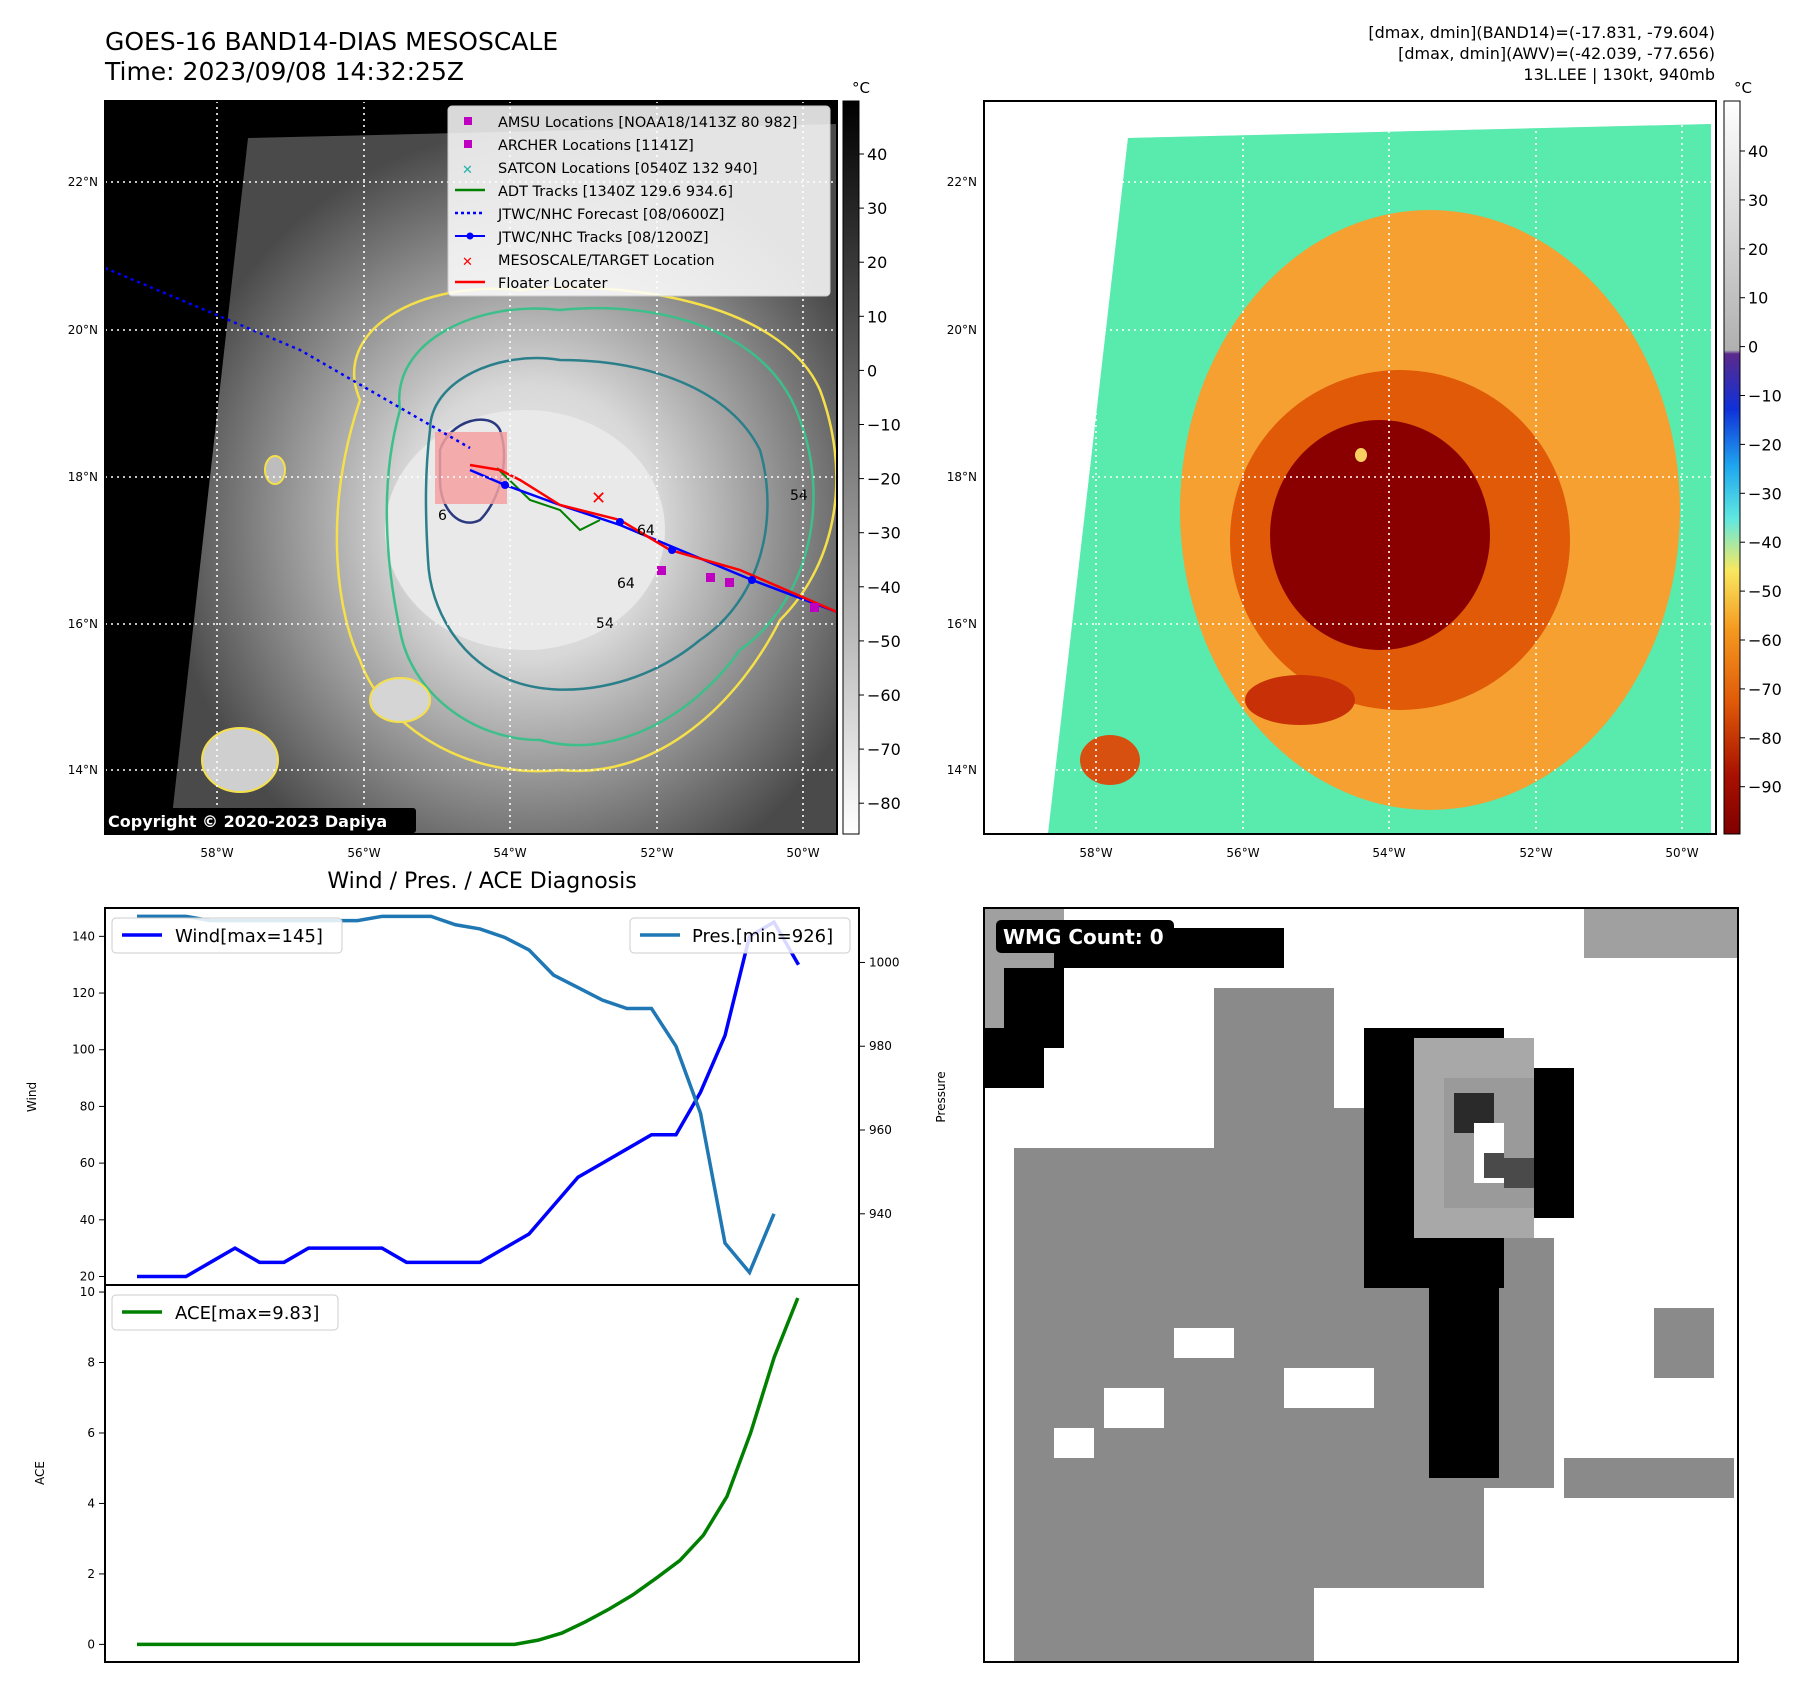 Image resolution: width=1797 pixels, height=1690 pixels. What do you see at coordinates (32, 1097) in the screenshot?
I see `wind-ylabel: Wind` at bounding box center [32, 1097].